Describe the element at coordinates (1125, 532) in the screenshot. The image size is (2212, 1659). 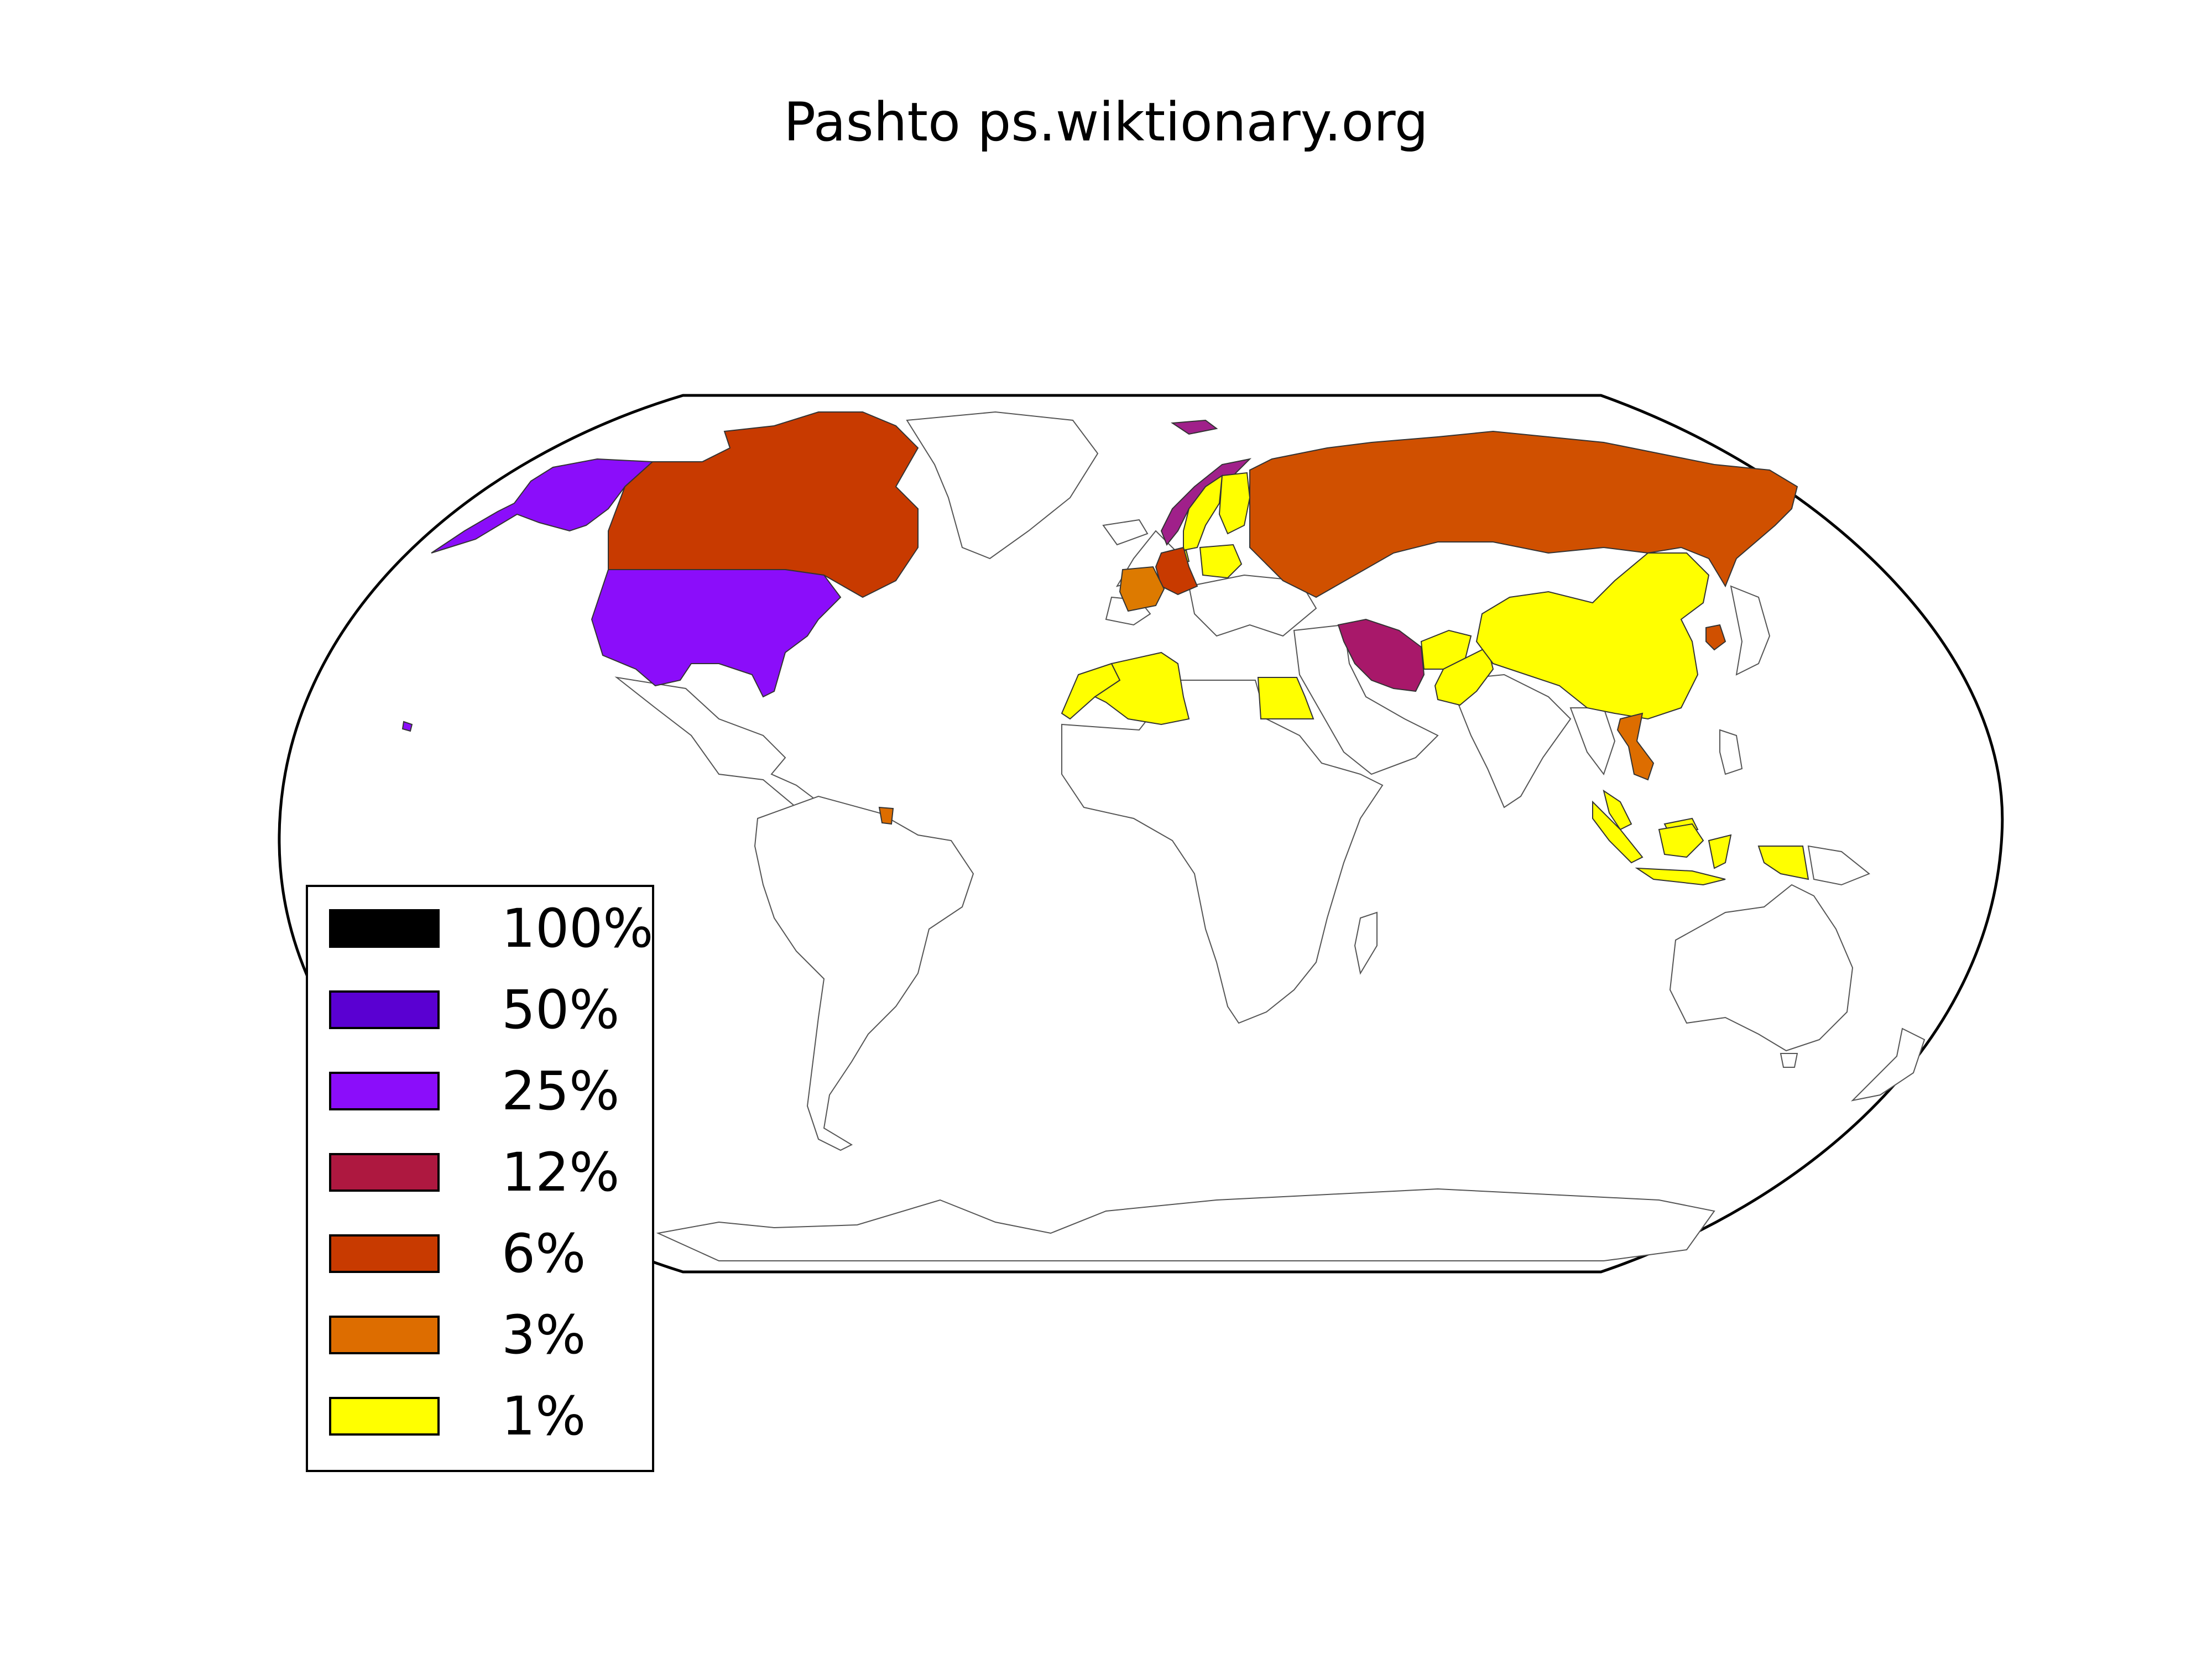
I see `iceland` at that location.